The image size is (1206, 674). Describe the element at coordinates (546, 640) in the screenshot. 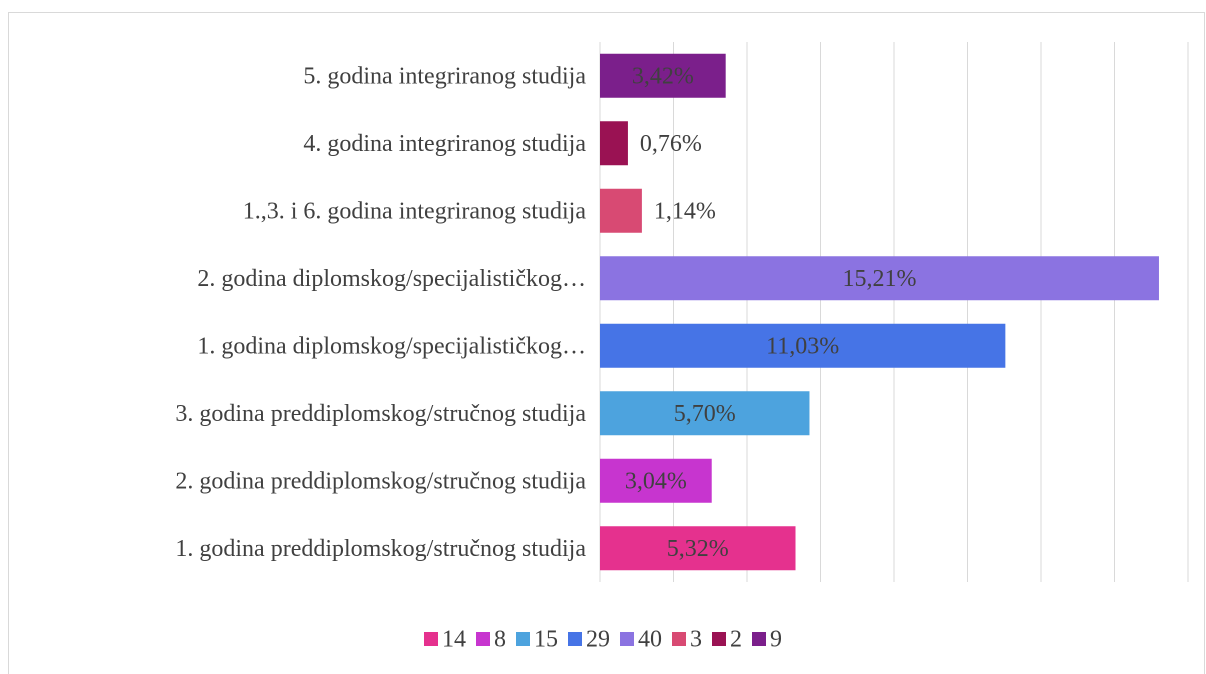

I see `legend-label: 15` at that location.